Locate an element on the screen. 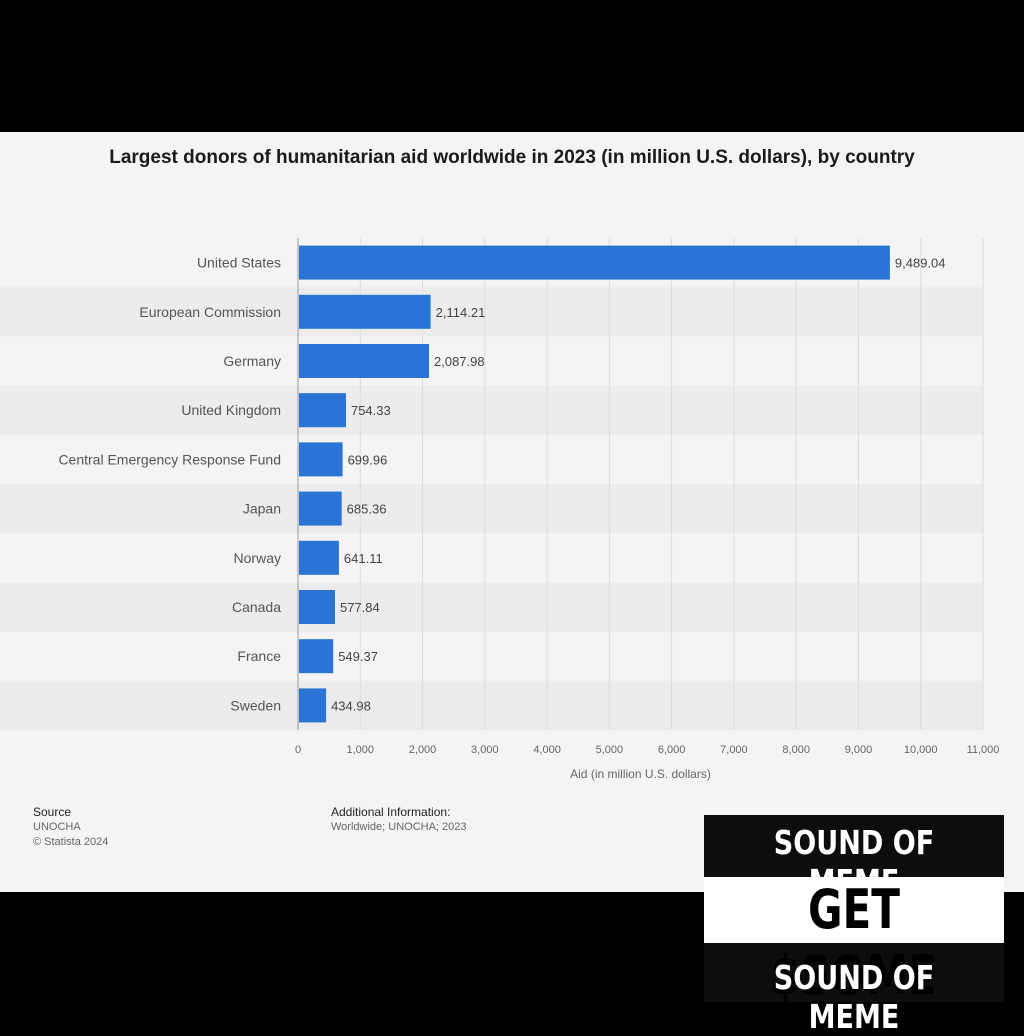 This screenshot has width=1024, height=1036. data-label: 754.33 is located at coordinates (371, 410).